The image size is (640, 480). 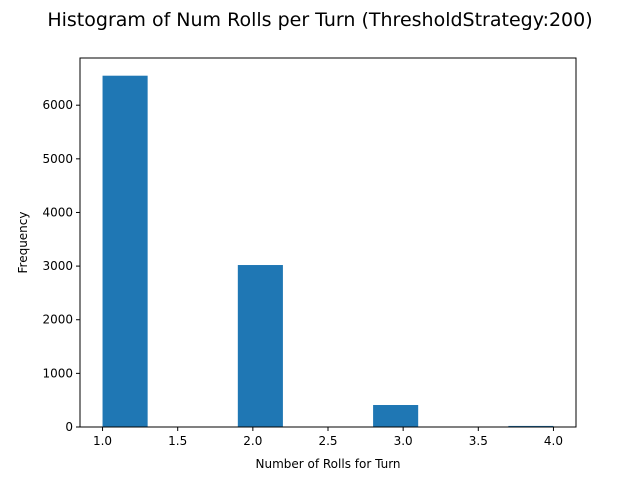 I want to click on y-tick-label: 4000, so click(x=57, y=212).